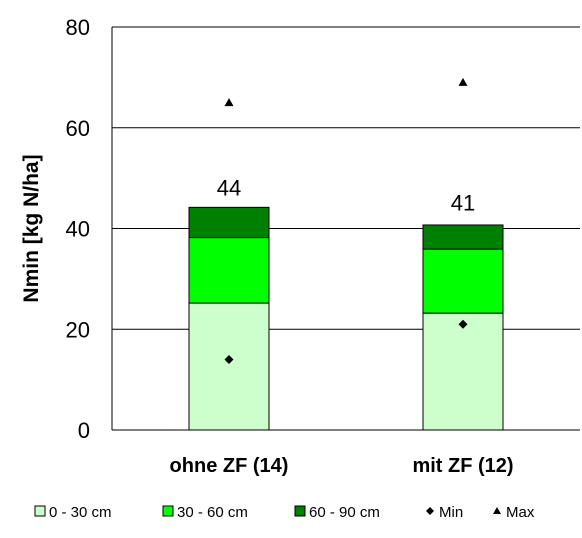 This screenshot has height=538, width=582. Describe the element at coordinates (80, 512) in the screenshot. I see `legend-label: 0 - 30 cm` at that location.